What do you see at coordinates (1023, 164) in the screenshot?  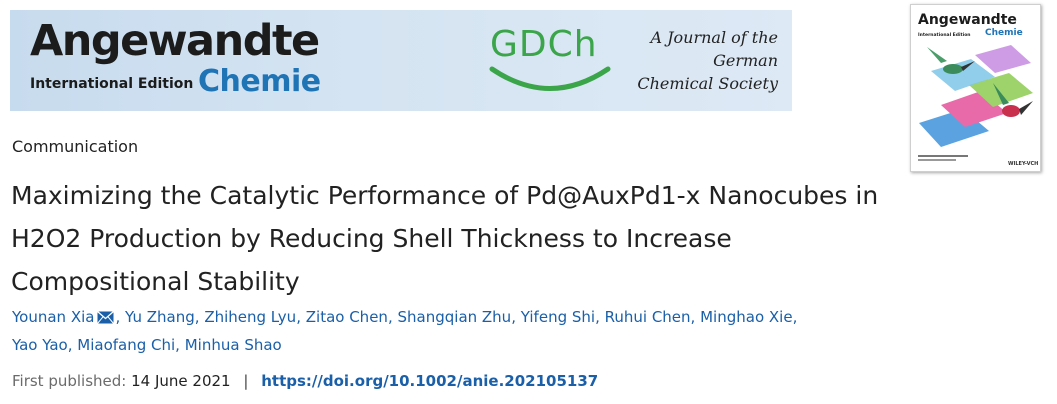 I see `cover-publisher: WILEY-VCH` at bounding box center [1023, 164].